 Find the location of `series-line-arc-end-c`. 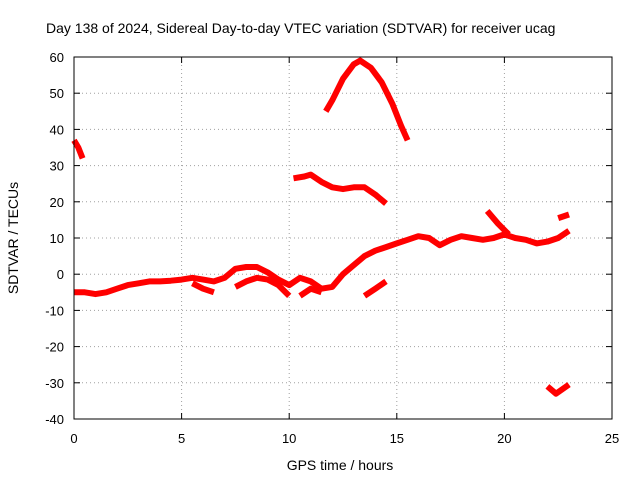

series-line-arc-end-c is located at coordinates (558, 389).